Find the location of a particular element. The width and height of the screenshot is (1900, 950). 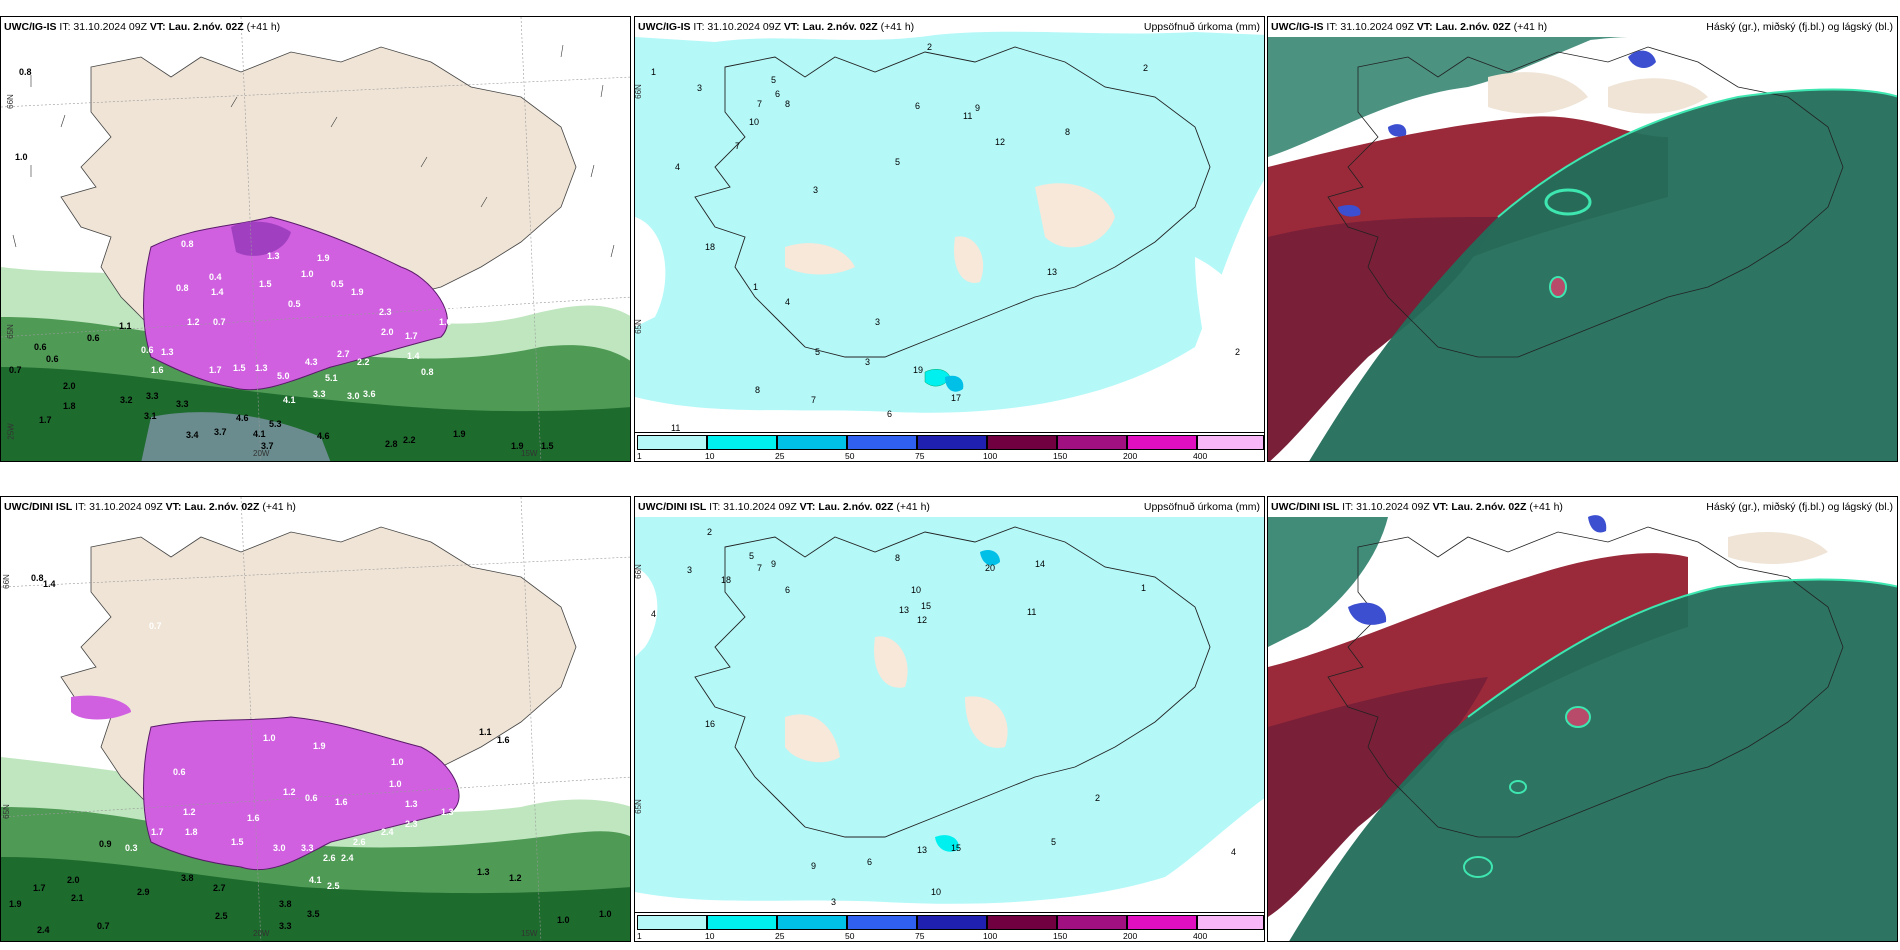

value-label: 19 is located at coordinates (918, 370).